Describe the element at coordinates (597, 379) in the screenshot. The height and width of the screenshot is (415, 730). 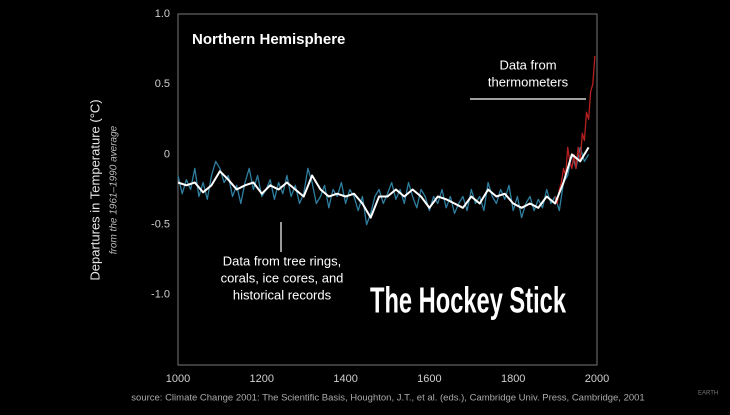
I see `x-tick-label: 2000` at that location.